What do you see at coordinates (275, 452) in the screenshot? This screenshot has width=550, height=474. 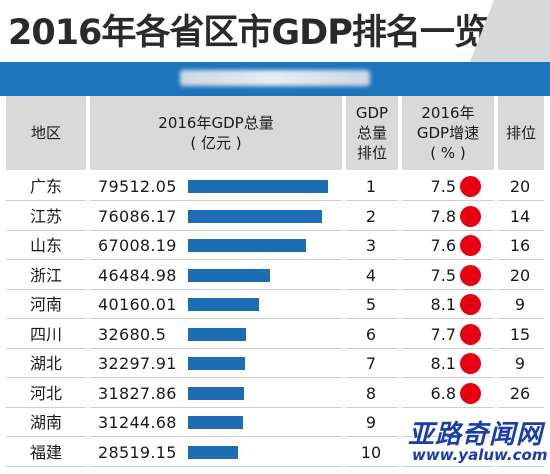 I see `table-row: 福建 28519.15 10` at bounding box center [275, 452].